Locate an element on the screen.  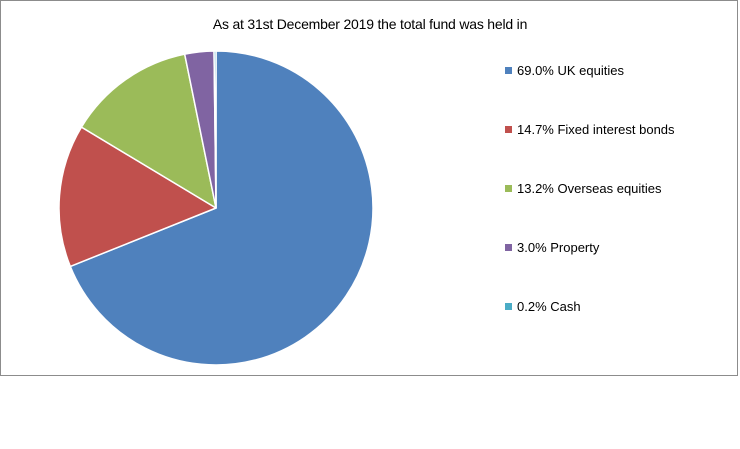
legend-item-overseas-equities: 13.2% Overseas equities is located at coordinates (583, 188).